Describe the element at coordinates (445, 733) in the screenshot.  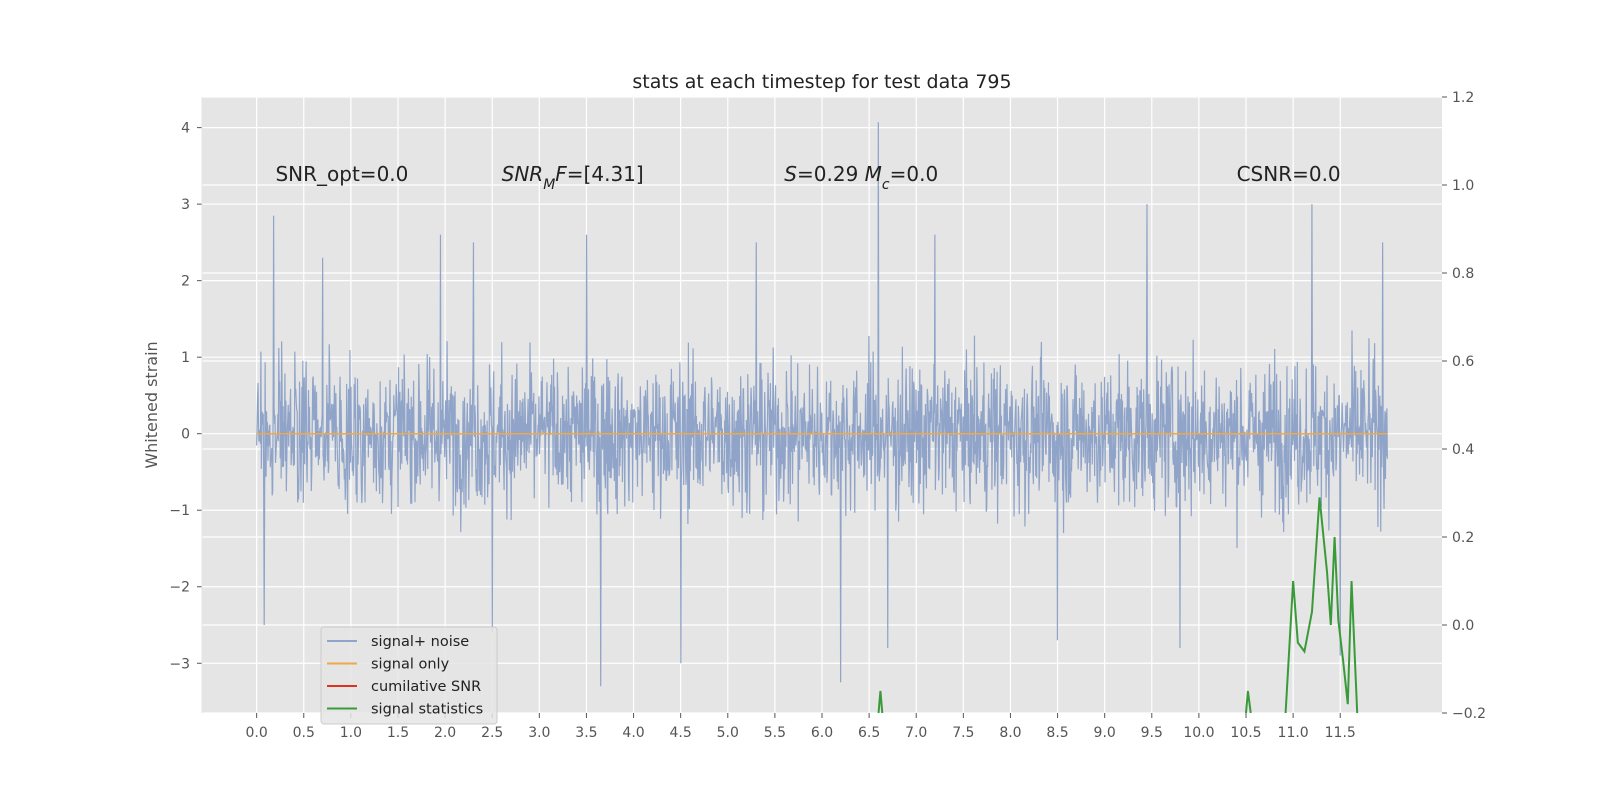
I see `x-tick-label: 2.0` at that location.